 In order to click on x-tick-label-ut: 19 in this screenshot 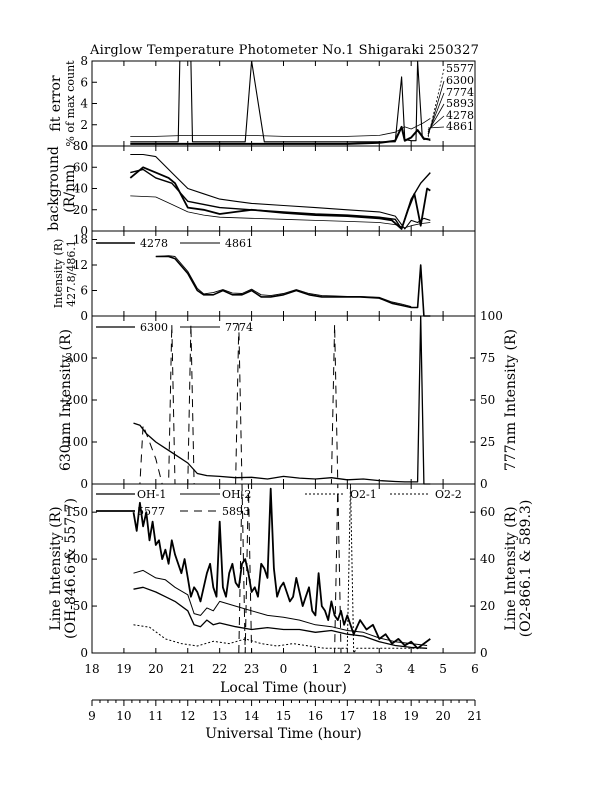, I will do `click(411, 716)`.